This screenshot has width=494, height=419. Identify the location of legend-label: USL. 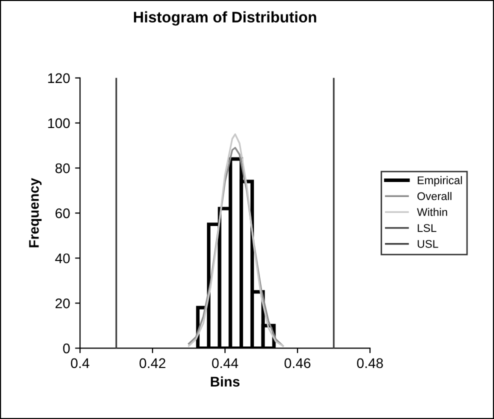
(428, 244).